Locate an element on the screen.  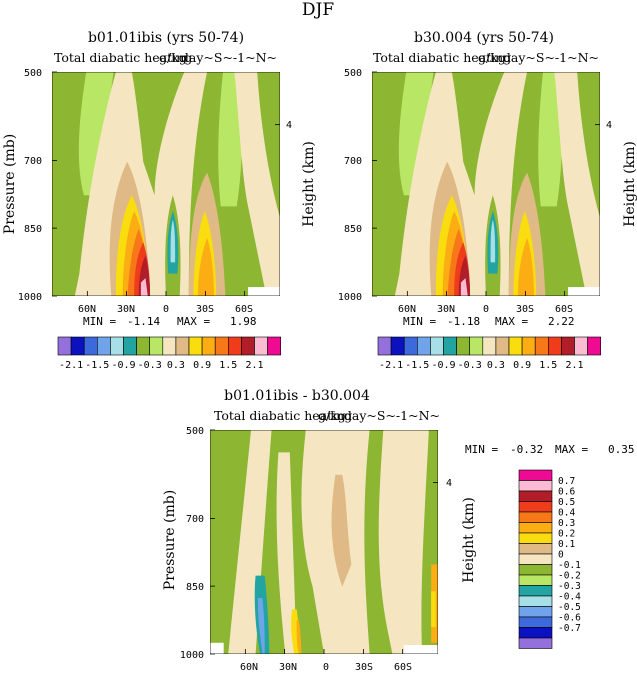
panel-left-max-label: MAX = is located at coordinates (193, 321).